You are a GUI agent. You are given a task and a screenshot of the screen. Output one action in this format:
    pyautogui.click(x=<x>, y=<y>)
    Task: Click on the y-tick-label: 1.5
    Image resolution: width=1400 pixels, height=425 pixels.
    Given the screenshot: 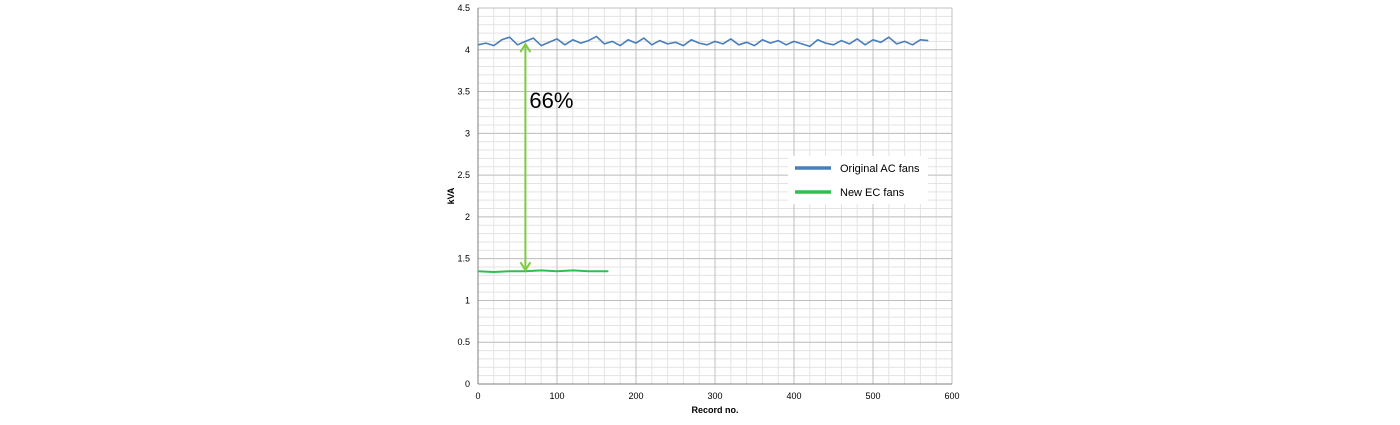 What is the action you would take?
    pyautogui.click(x=463, y=259)
    